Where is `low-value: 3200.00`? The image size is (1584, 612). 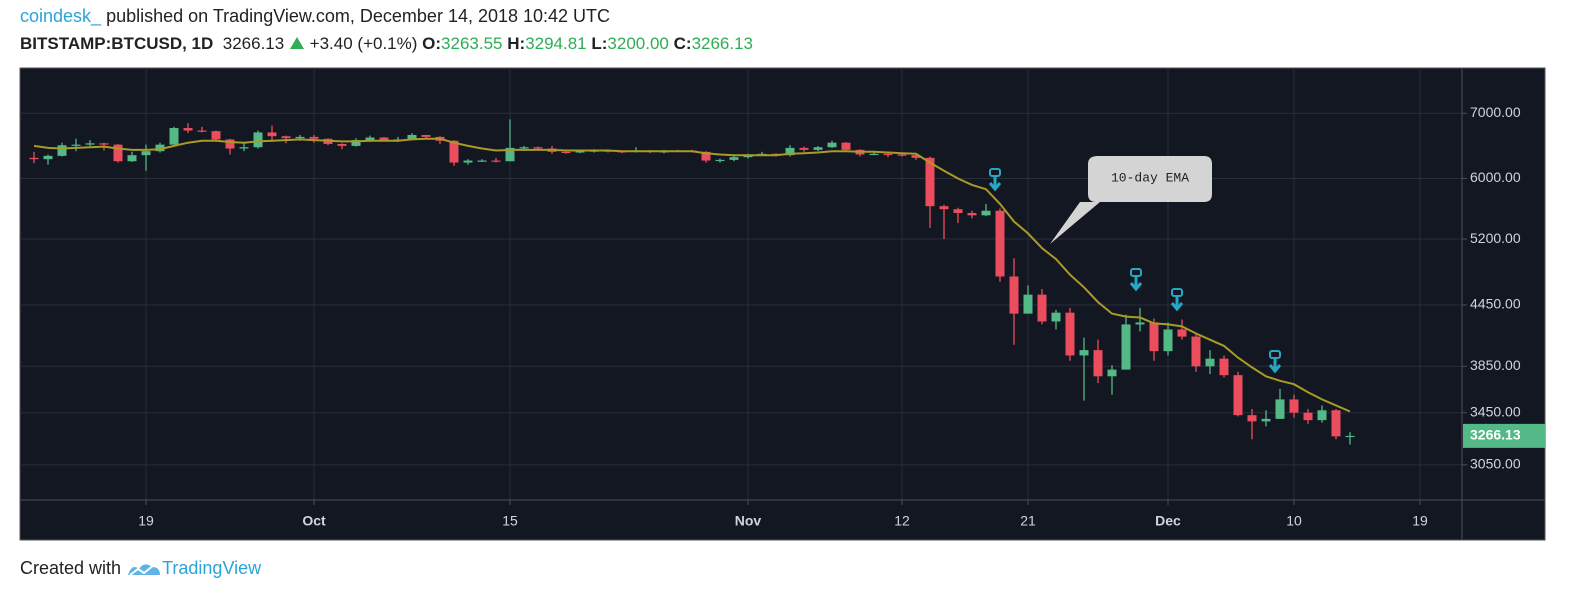 low-value: 3200.00 is located at coordinates (638, 43).